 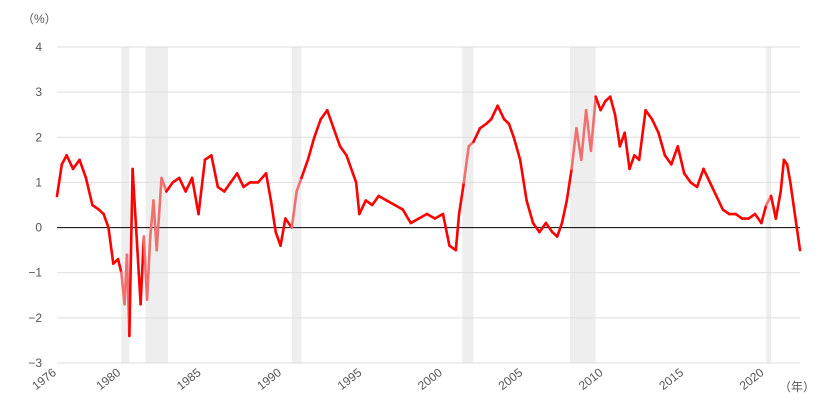 I want to click on y-tick-label: 2, so click(x=38, y=137).